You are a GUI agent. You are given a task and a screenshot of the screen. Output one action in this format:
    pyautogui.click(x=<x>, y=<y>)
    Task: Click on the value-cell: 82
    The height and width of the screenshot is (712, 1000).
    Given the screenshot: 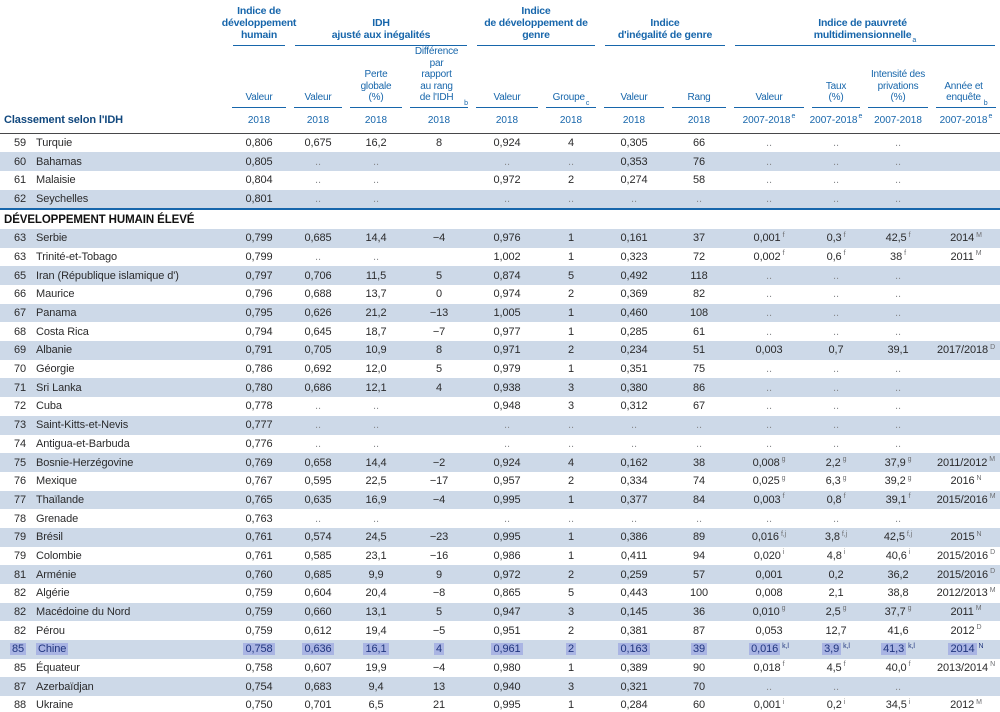 What is the action you would take?
    pyautogui.click(x=699, y=294)
    